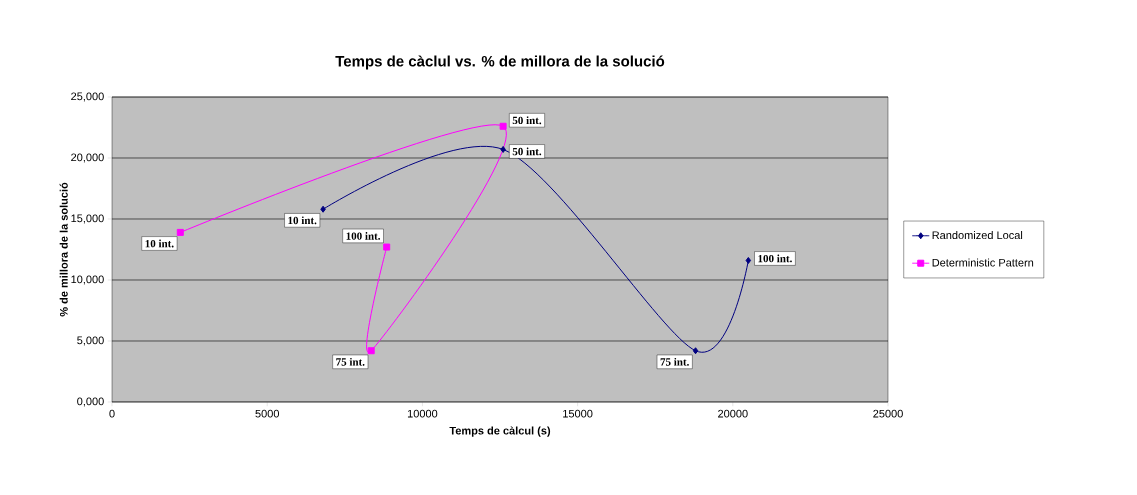 The image size is (1137, 495). I want to click on x-tick-label: 25000, so click(888, 413).